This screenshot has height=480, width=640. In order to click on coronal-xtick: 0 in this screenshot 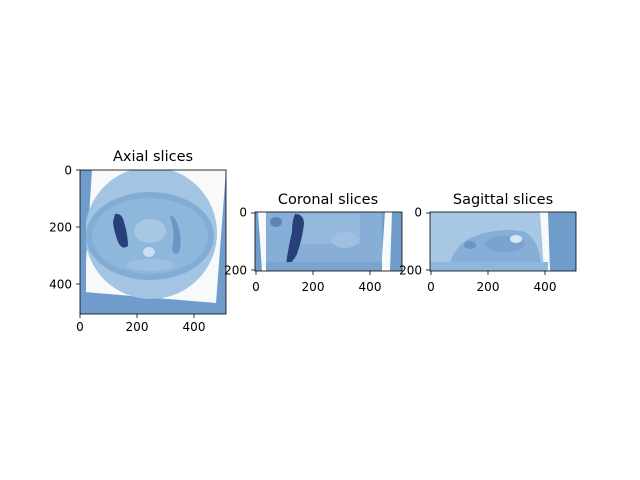, I will do `click(256, 287)`.